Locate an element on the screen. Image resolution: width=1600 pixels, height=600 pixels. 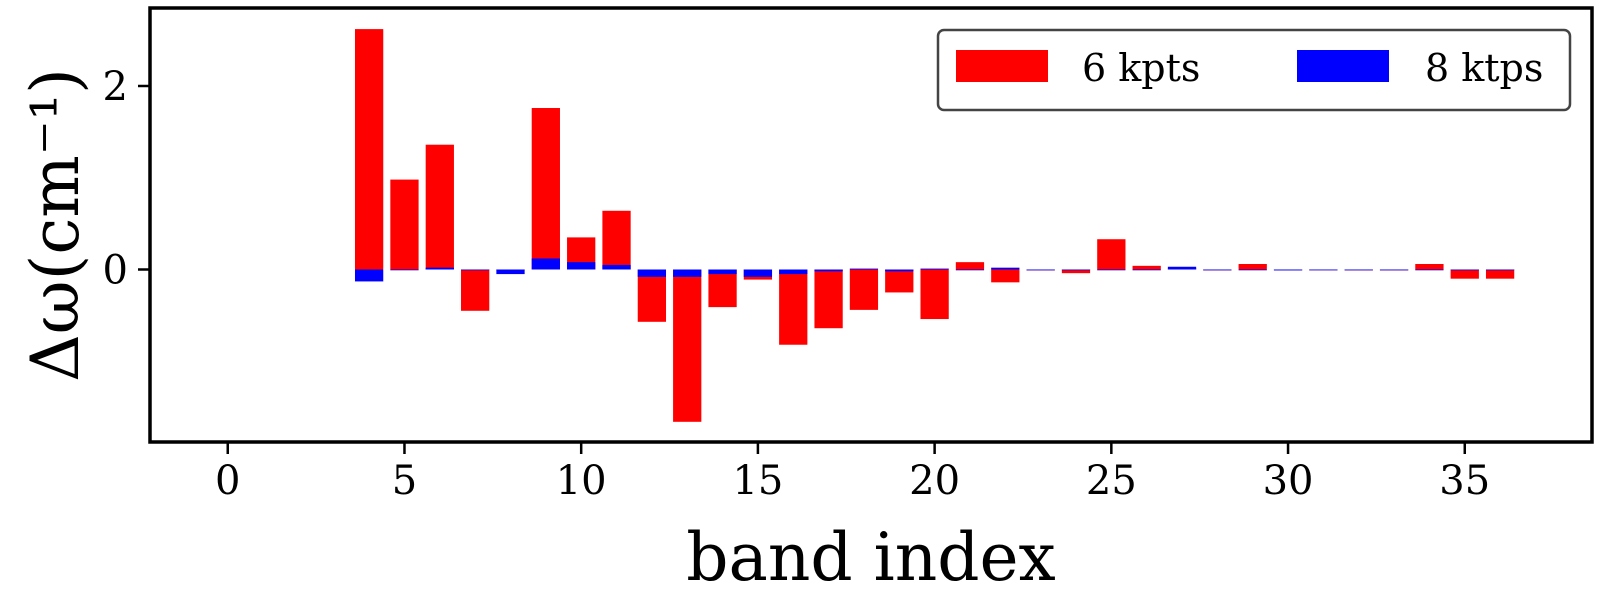
x-tick-label: 10 is located at coordinates (581, 481).